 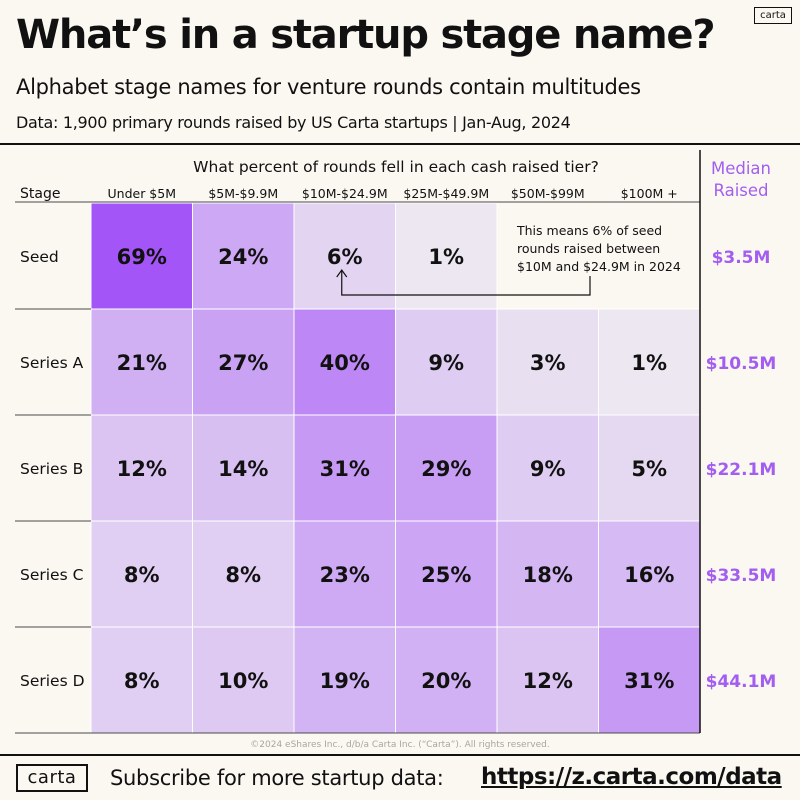 I want to click on cell-value-label: 5%, so click(x=649, y=469).